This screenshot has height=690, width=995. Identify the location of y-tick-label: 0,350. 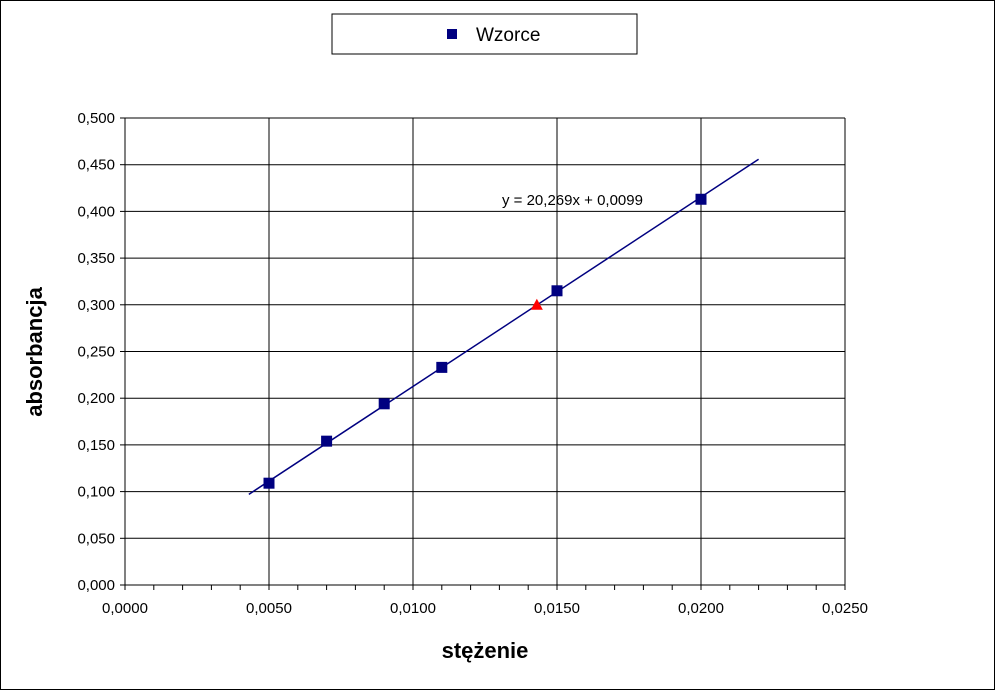
(96, 258).